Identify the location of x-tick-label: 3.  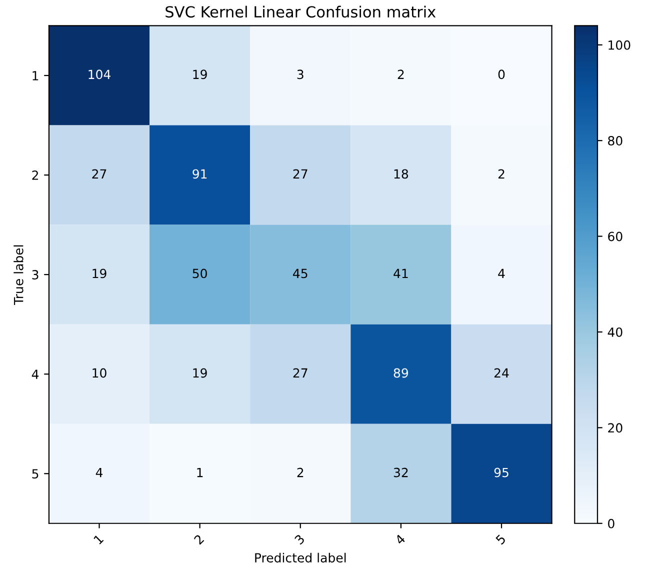
(300, 539).